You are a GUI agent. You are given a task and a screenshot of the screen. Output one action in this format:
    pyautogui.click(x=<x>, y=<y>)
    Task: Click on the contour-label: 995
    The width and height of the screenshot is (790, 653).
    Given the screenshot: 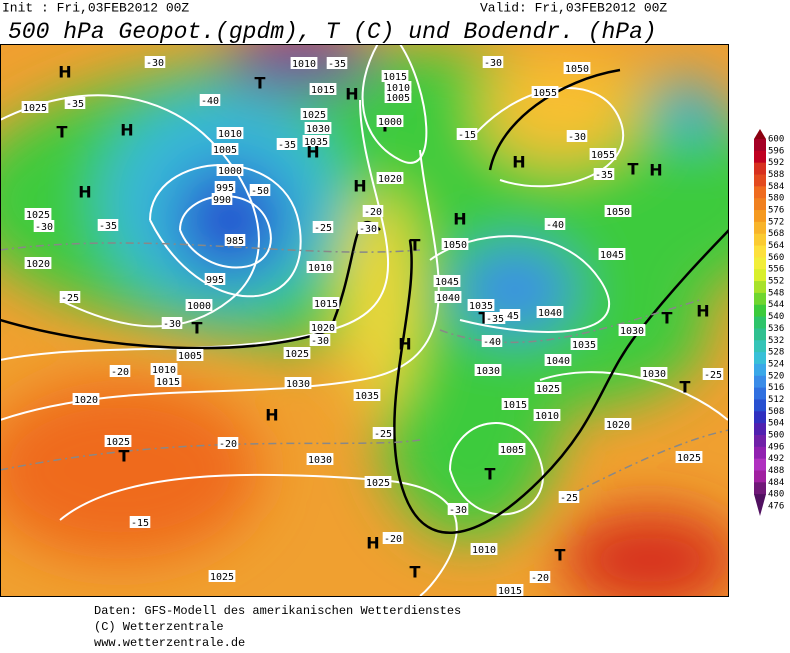 What is the action you would take?
    pyautogui.click(x=215, y=280)
    